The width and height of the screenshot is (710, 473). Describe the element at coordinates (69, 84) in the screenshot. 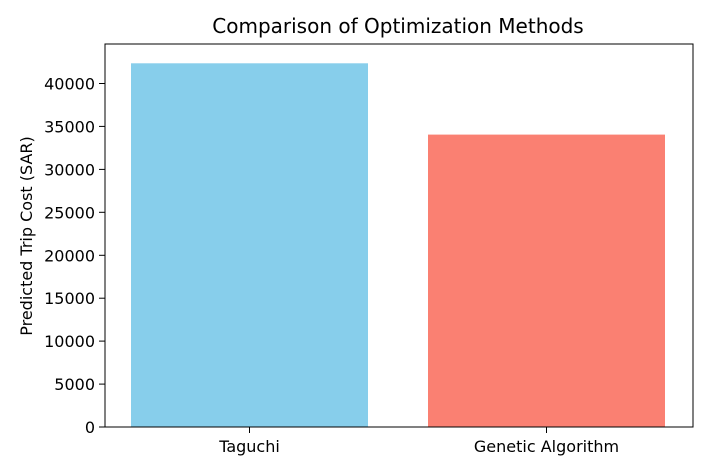

I see `y-tick-label: 40000` at that location.